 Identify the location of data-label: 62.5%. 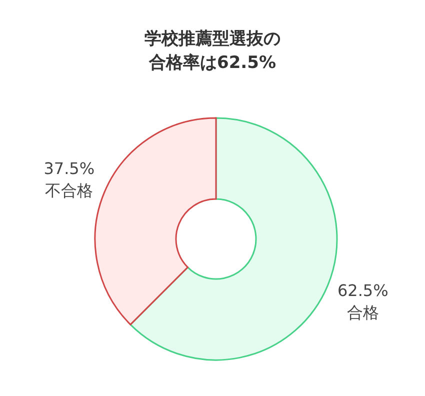
(362, 290).